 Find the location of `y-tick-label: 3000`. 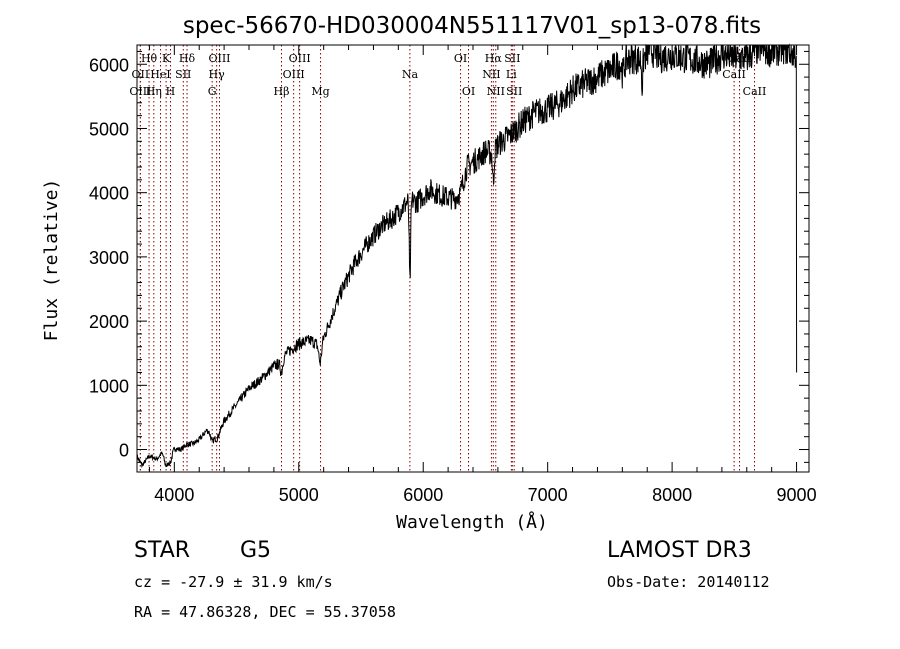

y-tick-label: 3000 is located at coordinates (109, 258).